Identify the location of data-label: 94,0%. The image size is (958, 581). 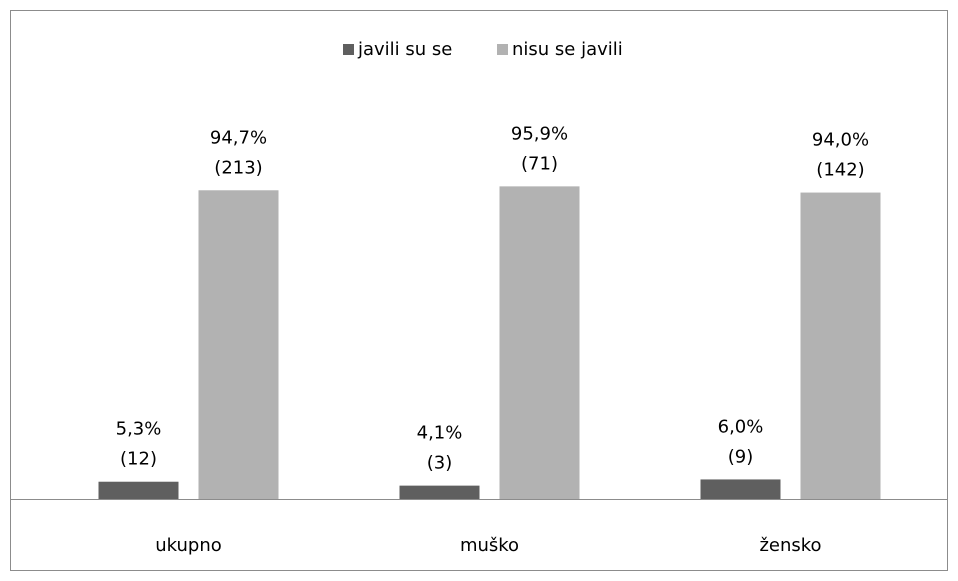
(840, 140).